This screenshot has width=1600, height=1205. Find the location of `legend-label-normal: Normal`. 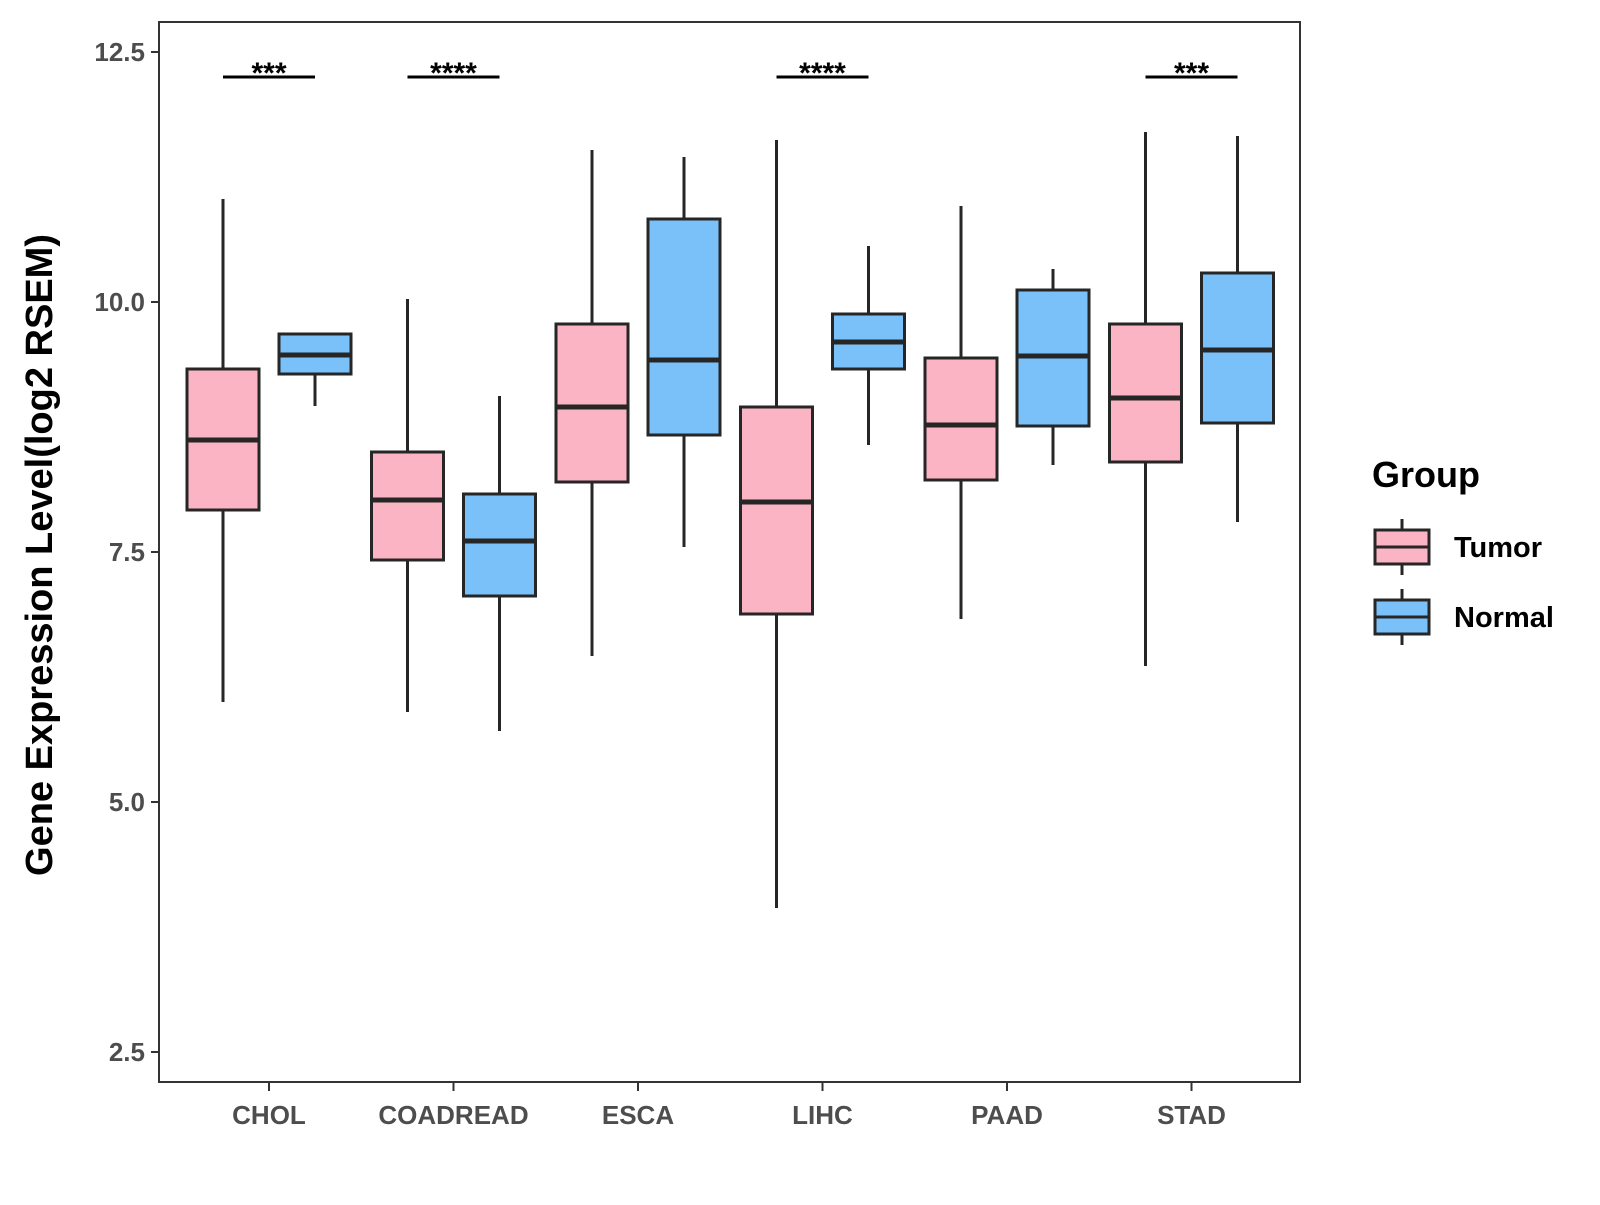

legend-label-normal: Normal is located at coordinates (1504, 618).